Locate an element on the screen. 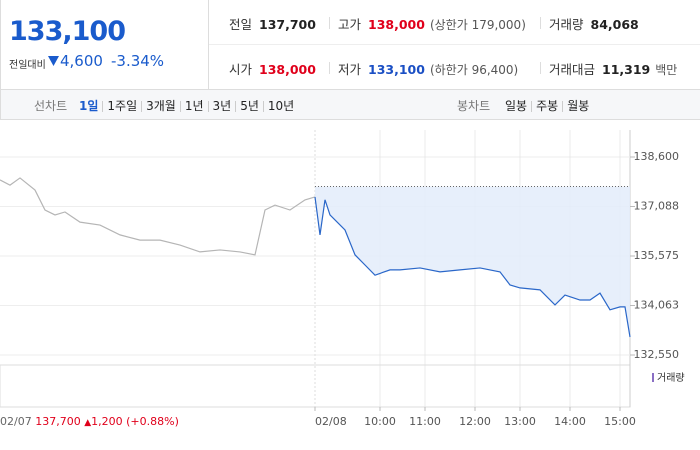  stat: 고가 138,000 (상한가 179,000) is located at coordinates (432, 23).